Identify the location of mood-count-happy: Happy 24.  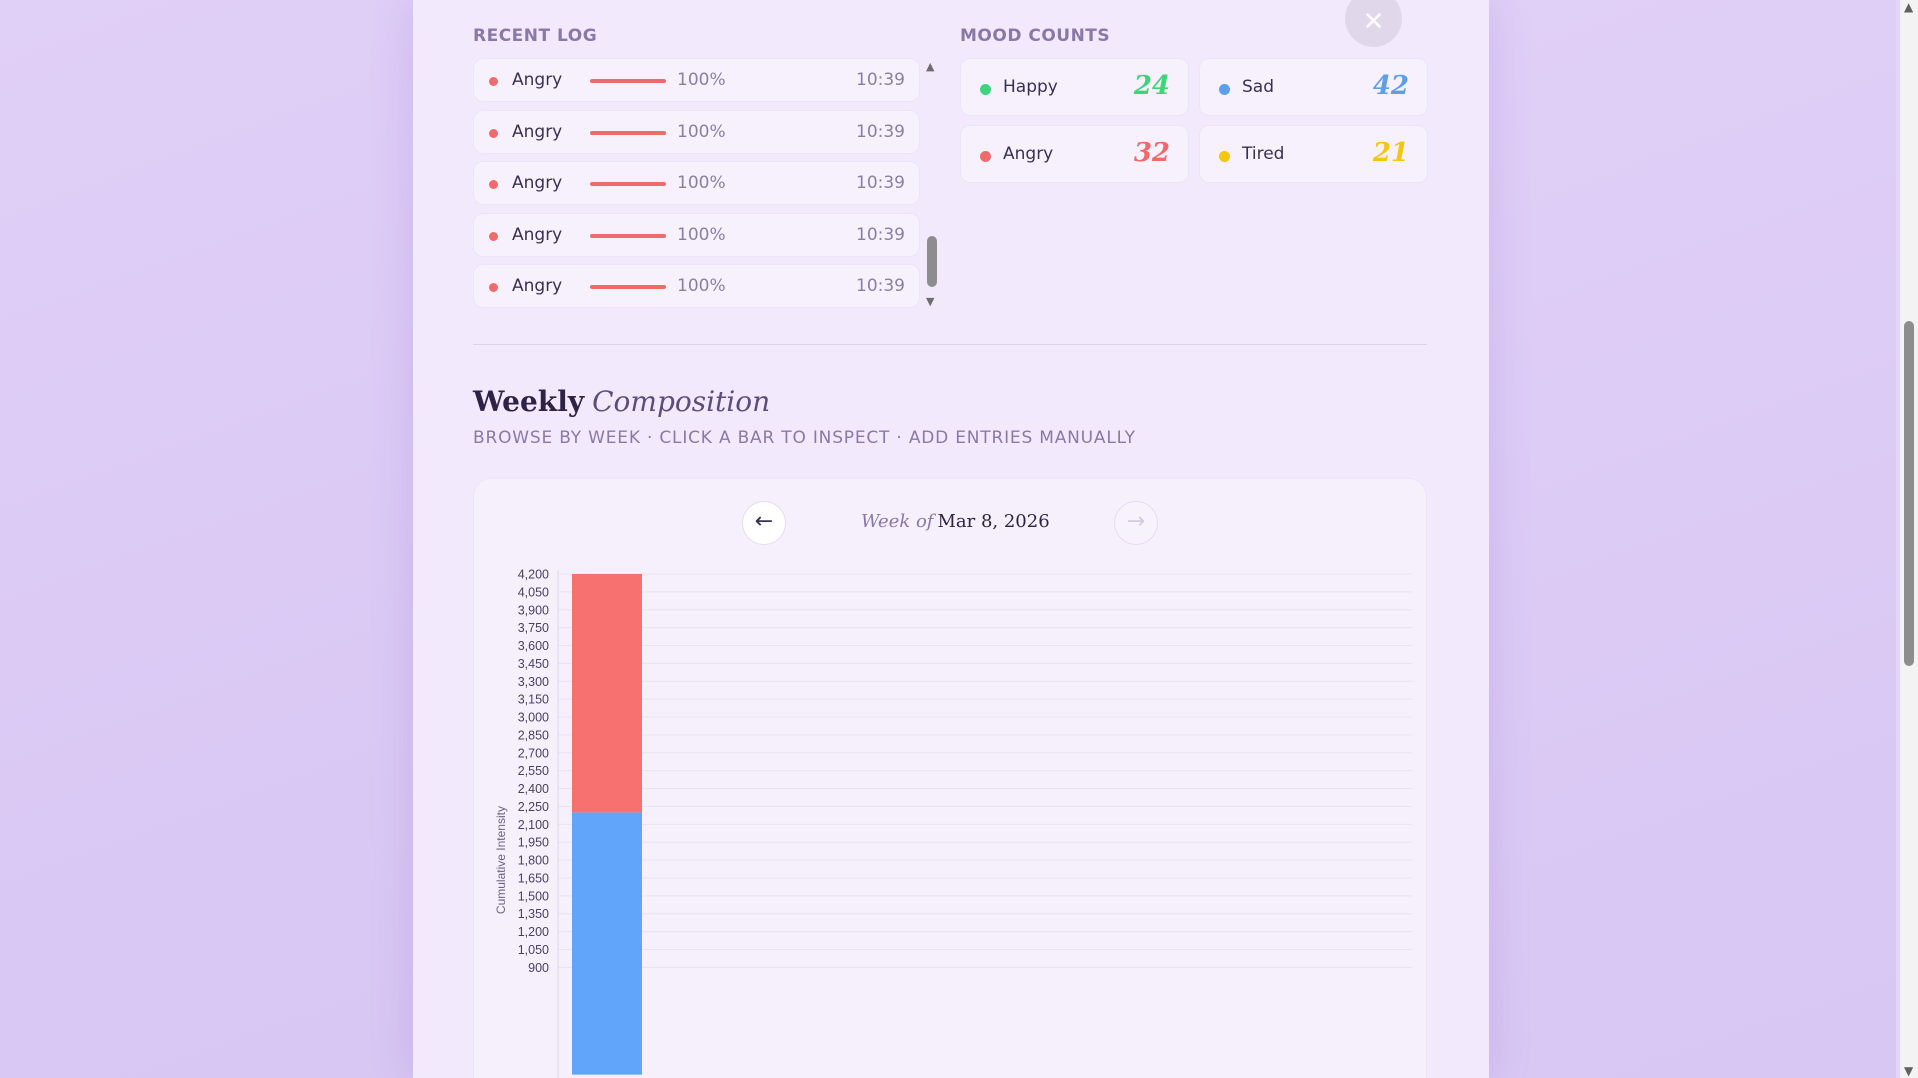
(1074, 87).